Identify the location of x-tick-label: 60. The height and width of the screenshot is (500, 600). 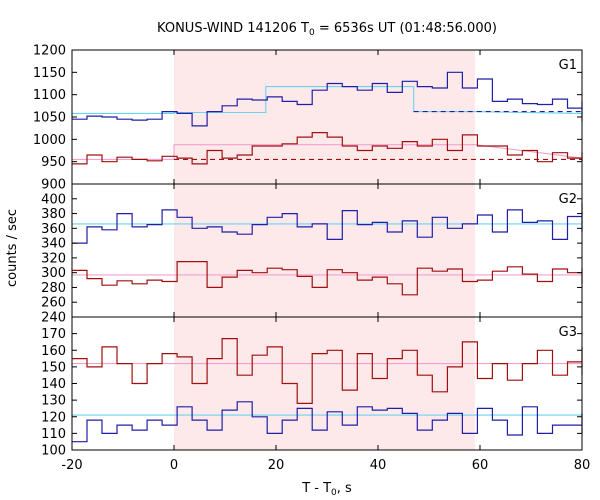
(480, 465).